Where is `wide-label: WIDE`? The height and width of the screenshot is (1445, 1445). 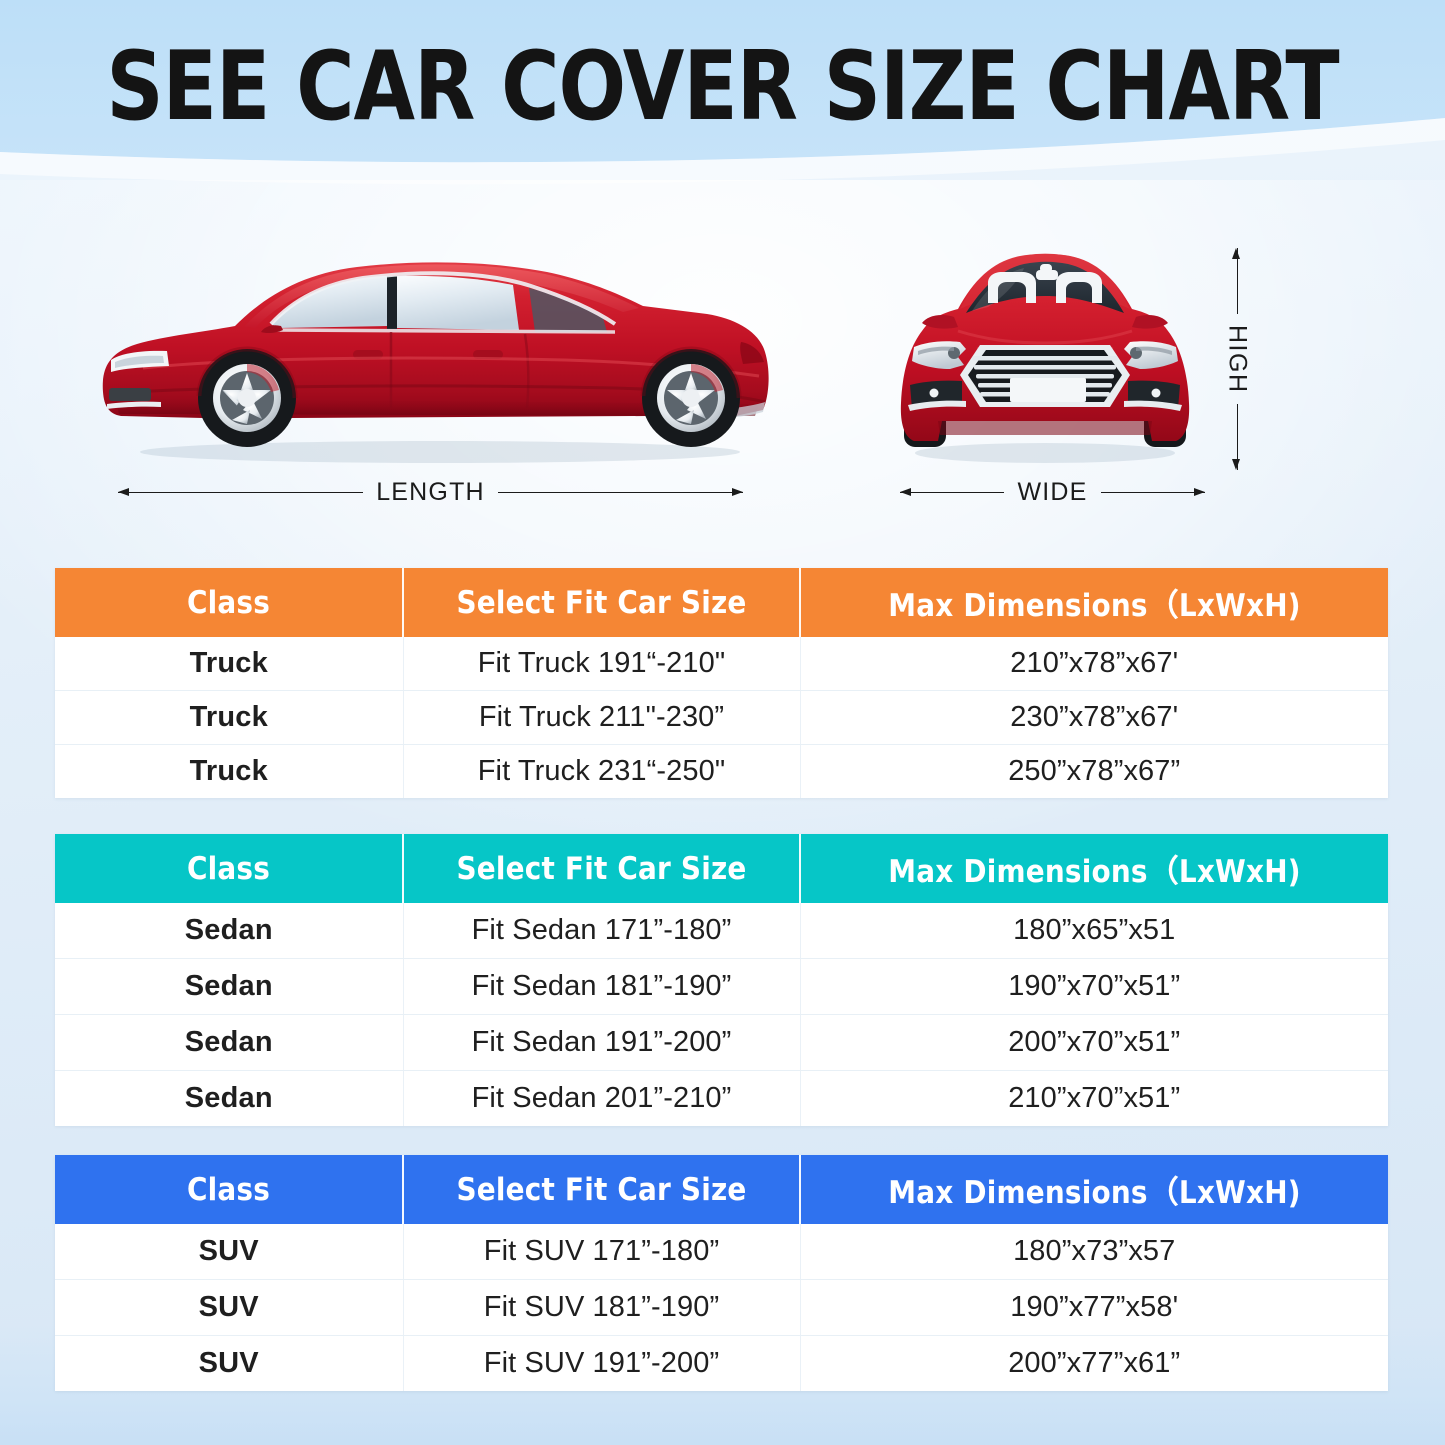 wide-label: WIDE is located at coordinates (1052, 491).